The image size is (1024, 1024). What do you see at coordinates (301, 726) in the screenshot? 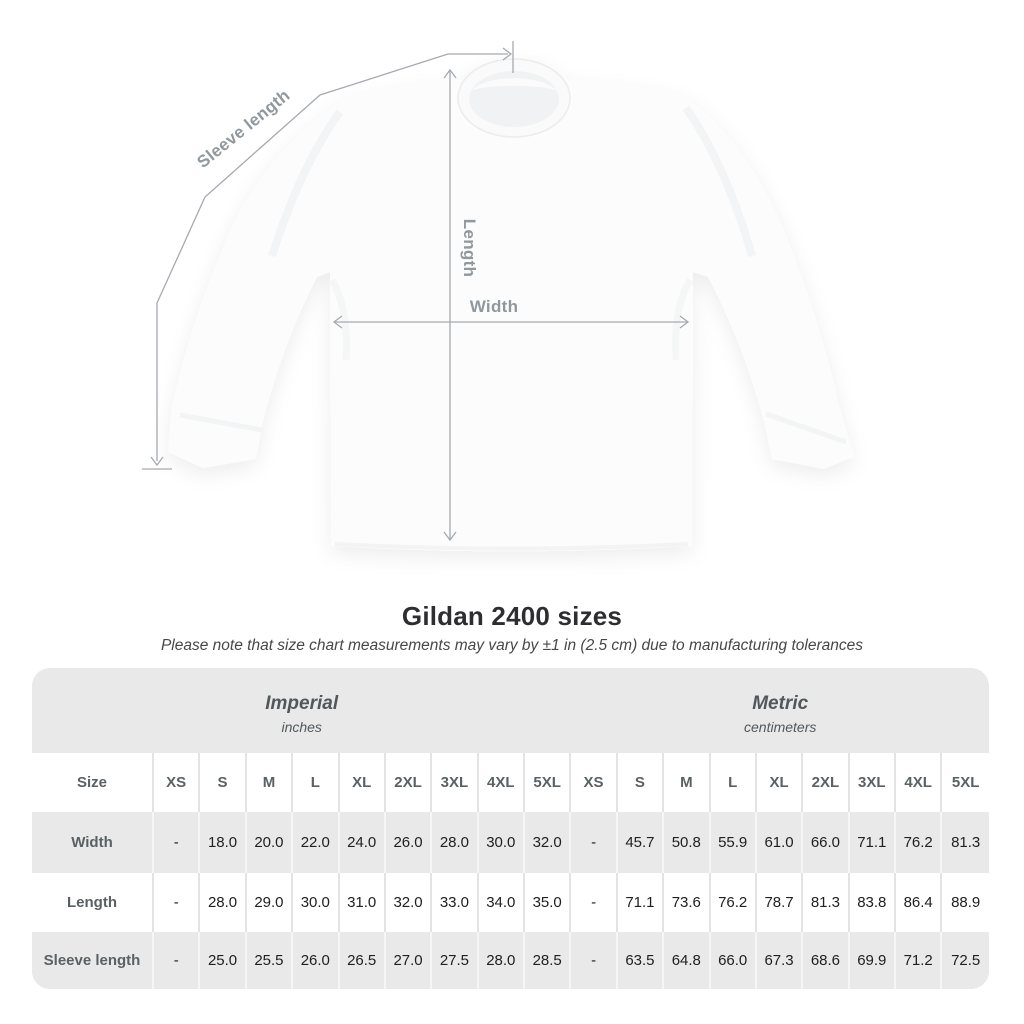
I see `imperial-unit-label: inches` at bounding box center [301, 726].